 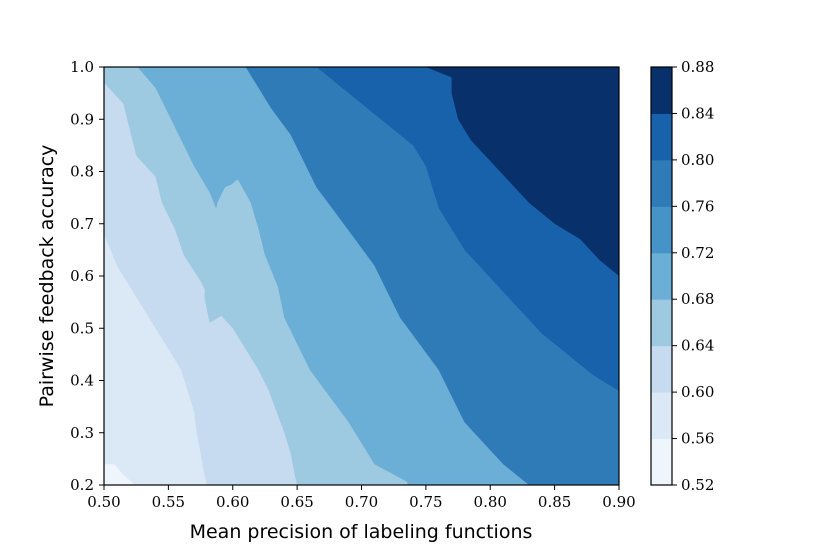 I want to click on colorbar: 0.52 0.56 0.60 0.64 0.68 0.72 0.76 0.80 0.84 0.88, so click(x=682, y=276).